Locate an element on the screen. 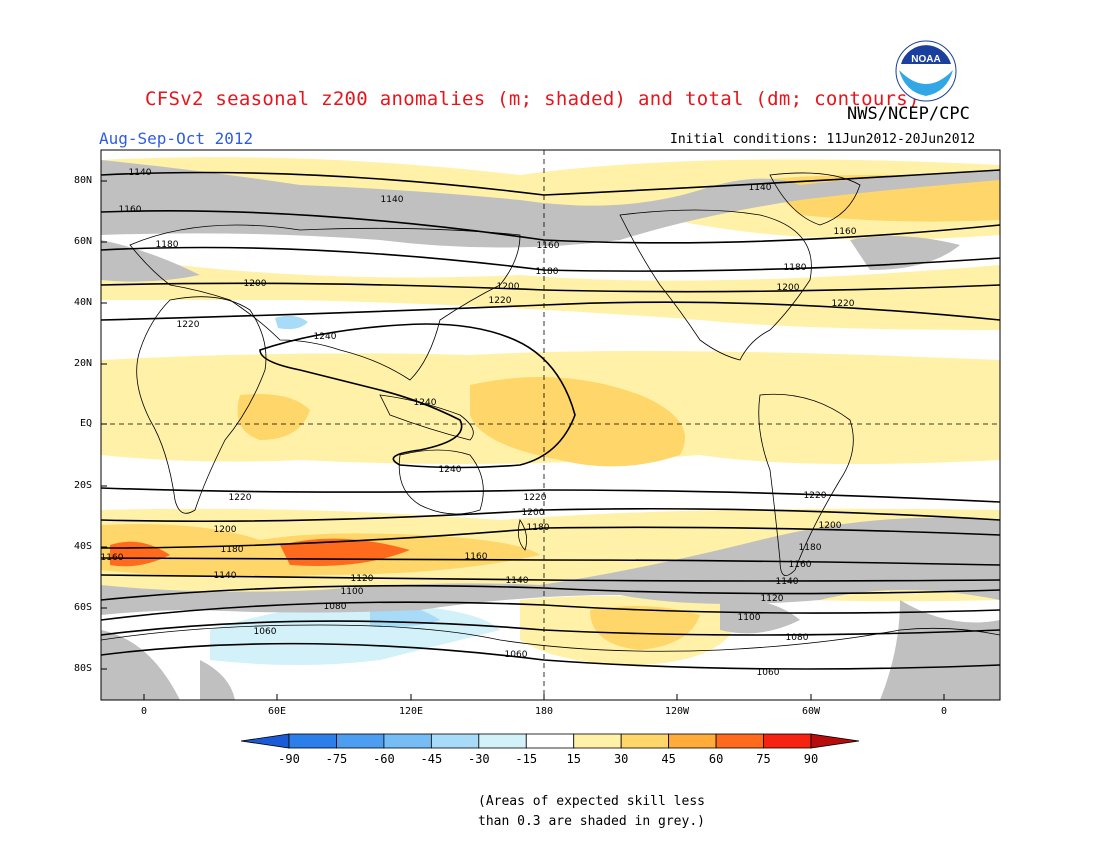 The image size is (1100, 850). colorbar-tick-label: 45 is located at coordinates (668, 759).